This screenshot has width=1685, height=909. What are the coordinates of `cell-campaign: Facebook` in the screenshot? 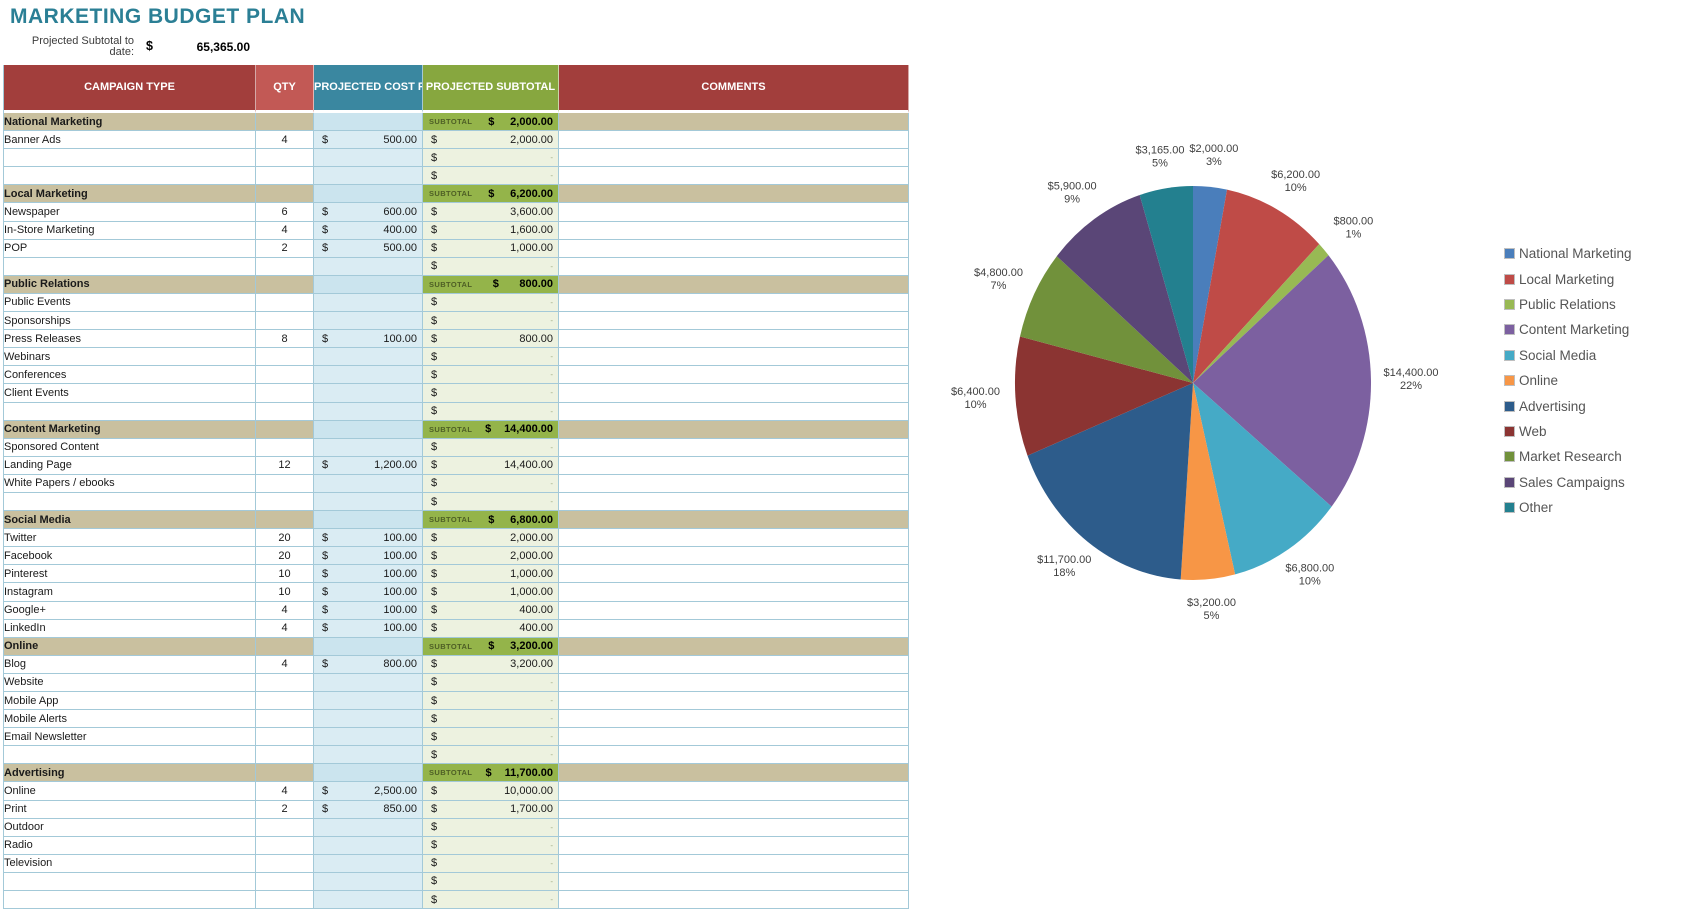 It's located at (130, 556).